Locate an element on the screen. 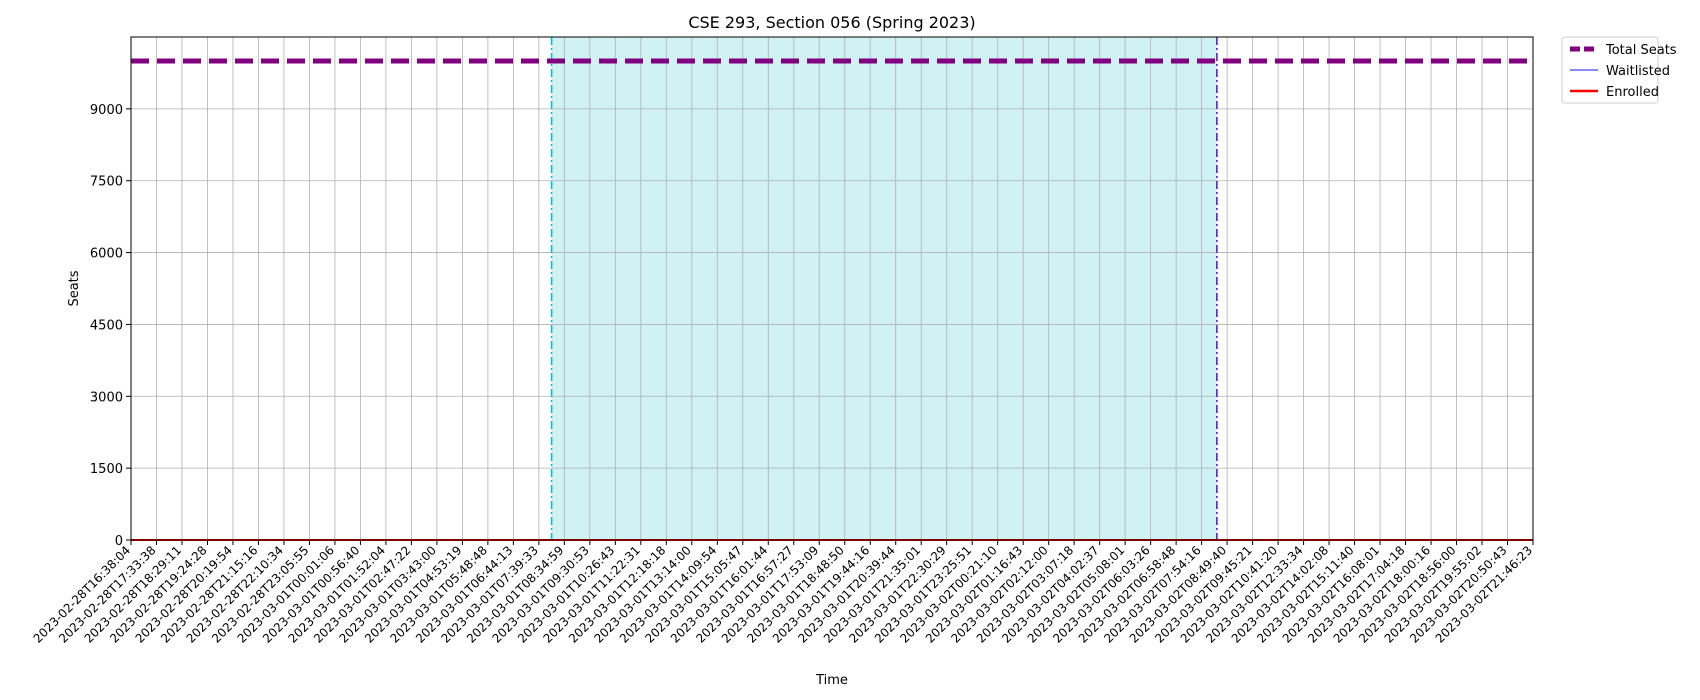 The height and width of the screenshot is (700, 1700). y-tick-label: 4500 is located at coordinates (106, 325).